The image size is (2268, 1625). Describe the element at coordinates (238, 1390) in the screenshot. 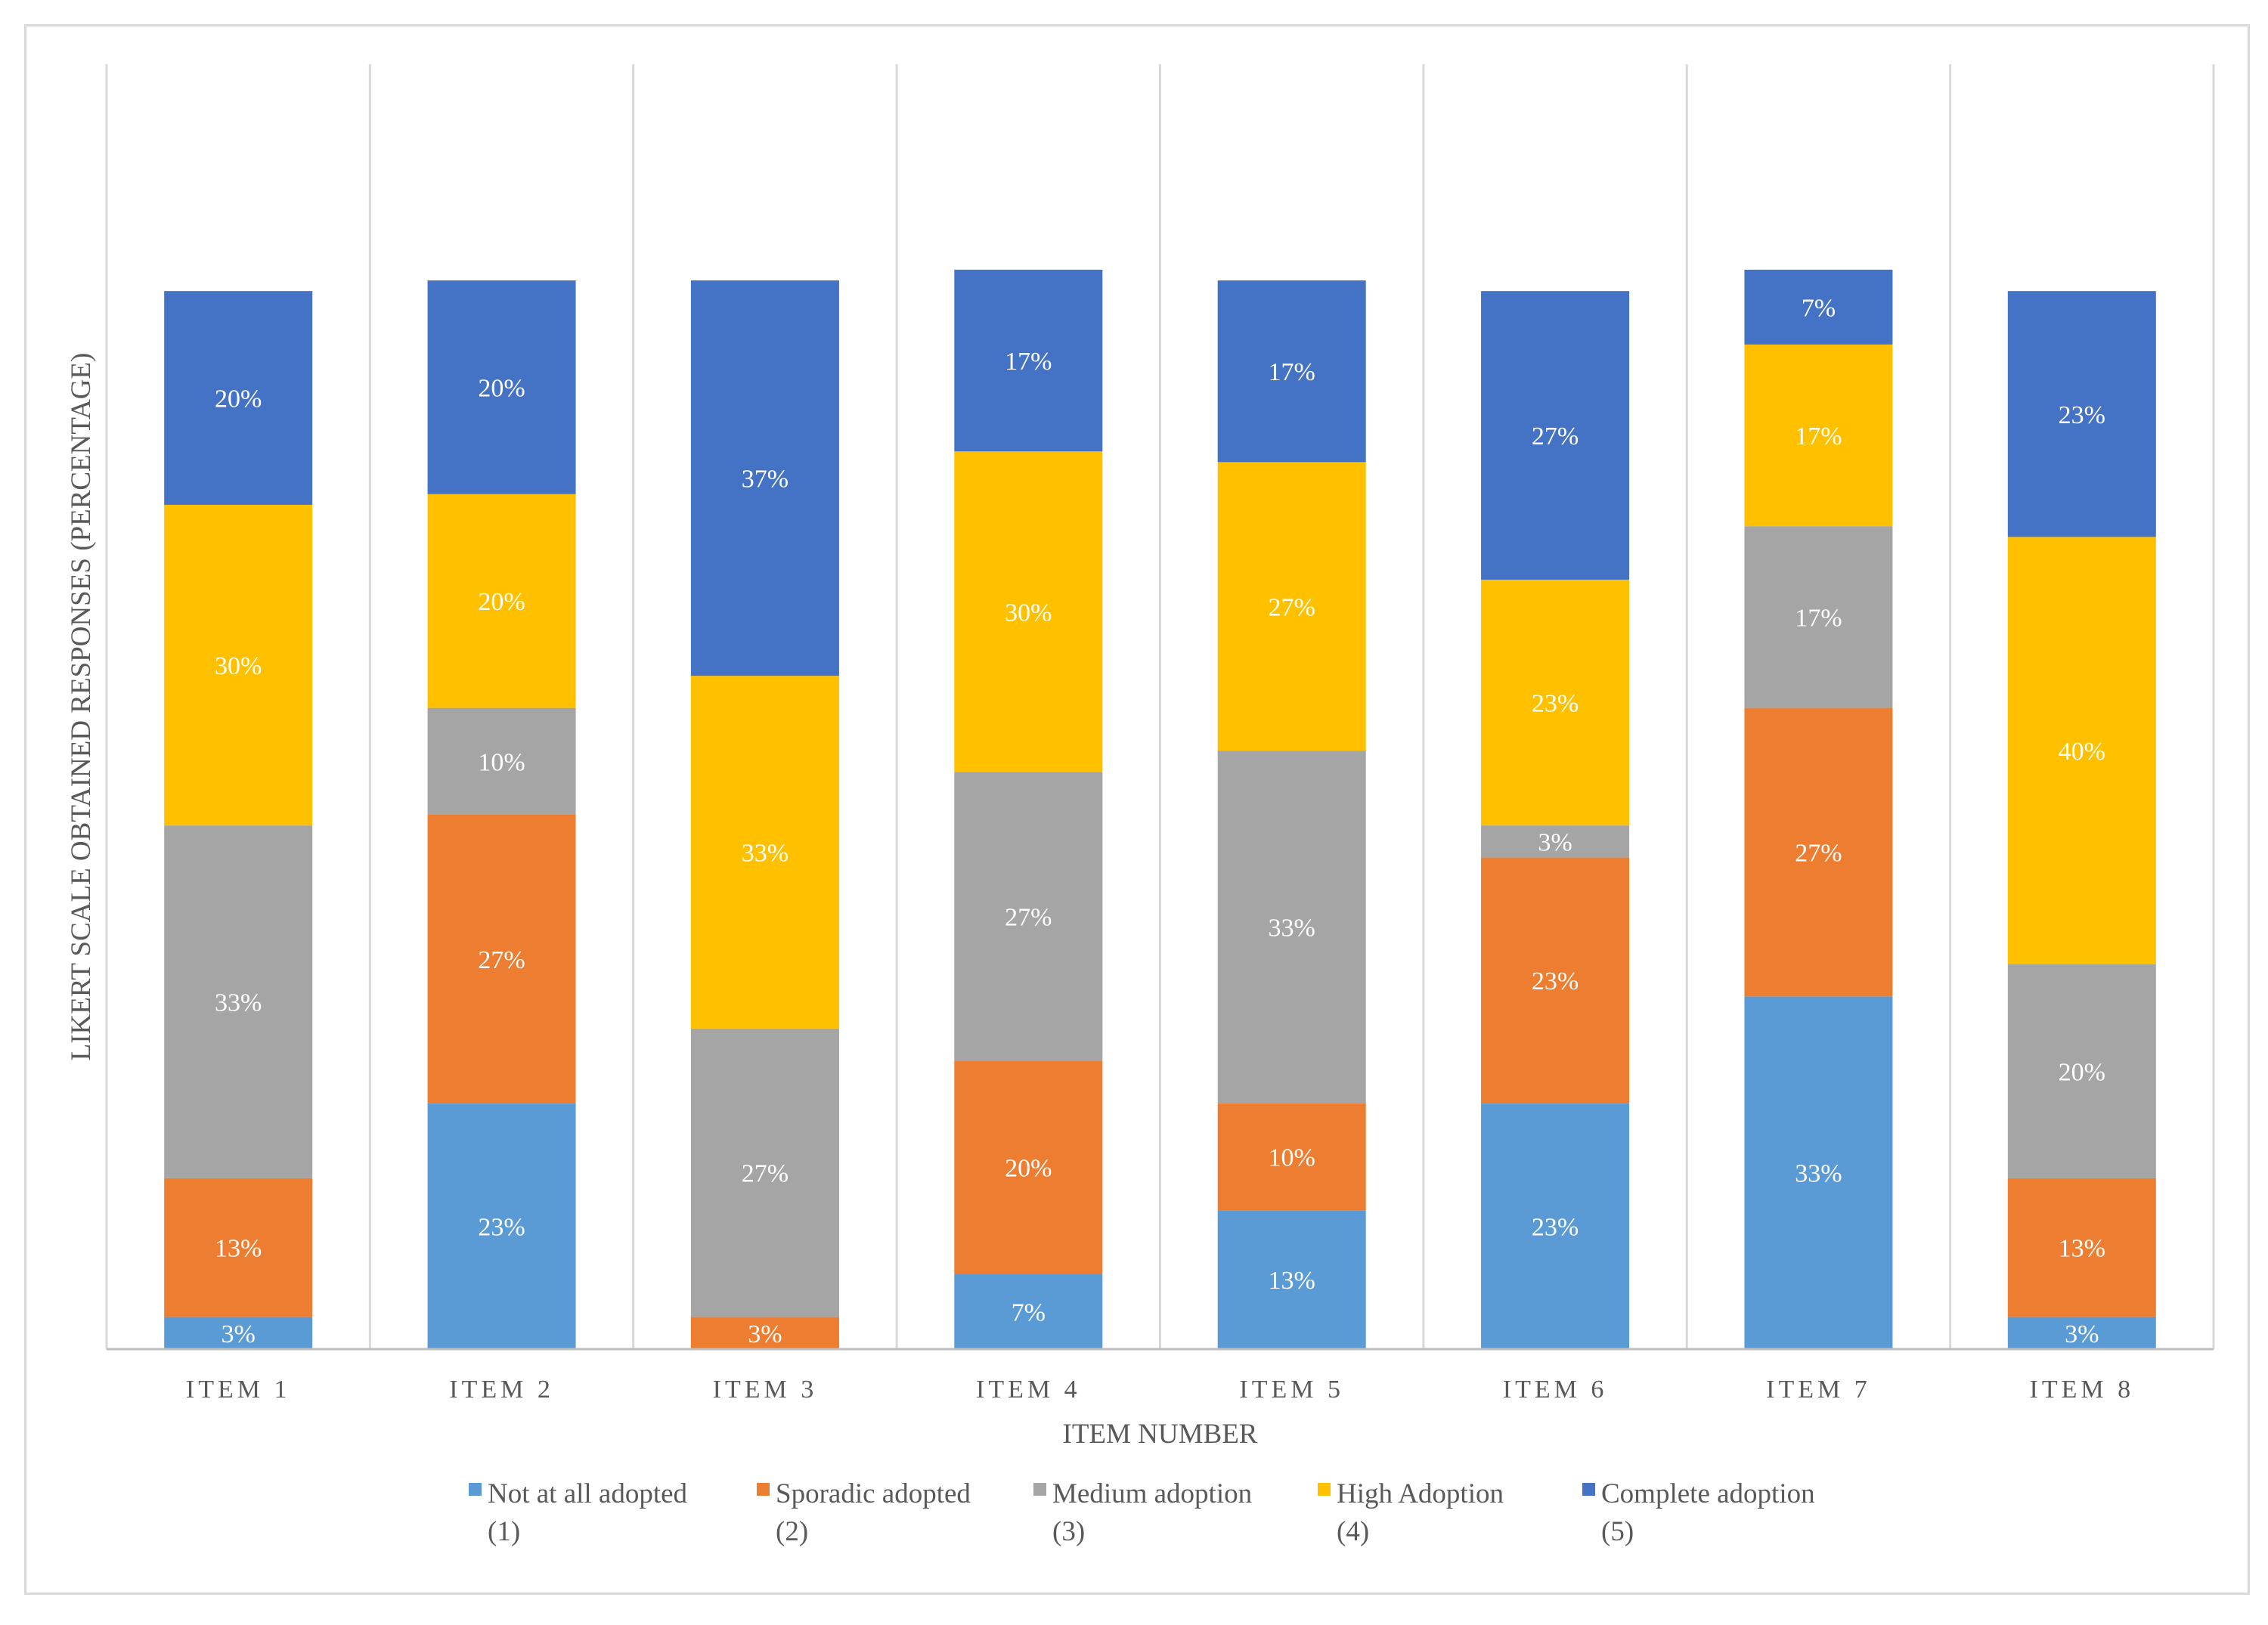

I see `x-tick-label: ITEM 1` at that location.